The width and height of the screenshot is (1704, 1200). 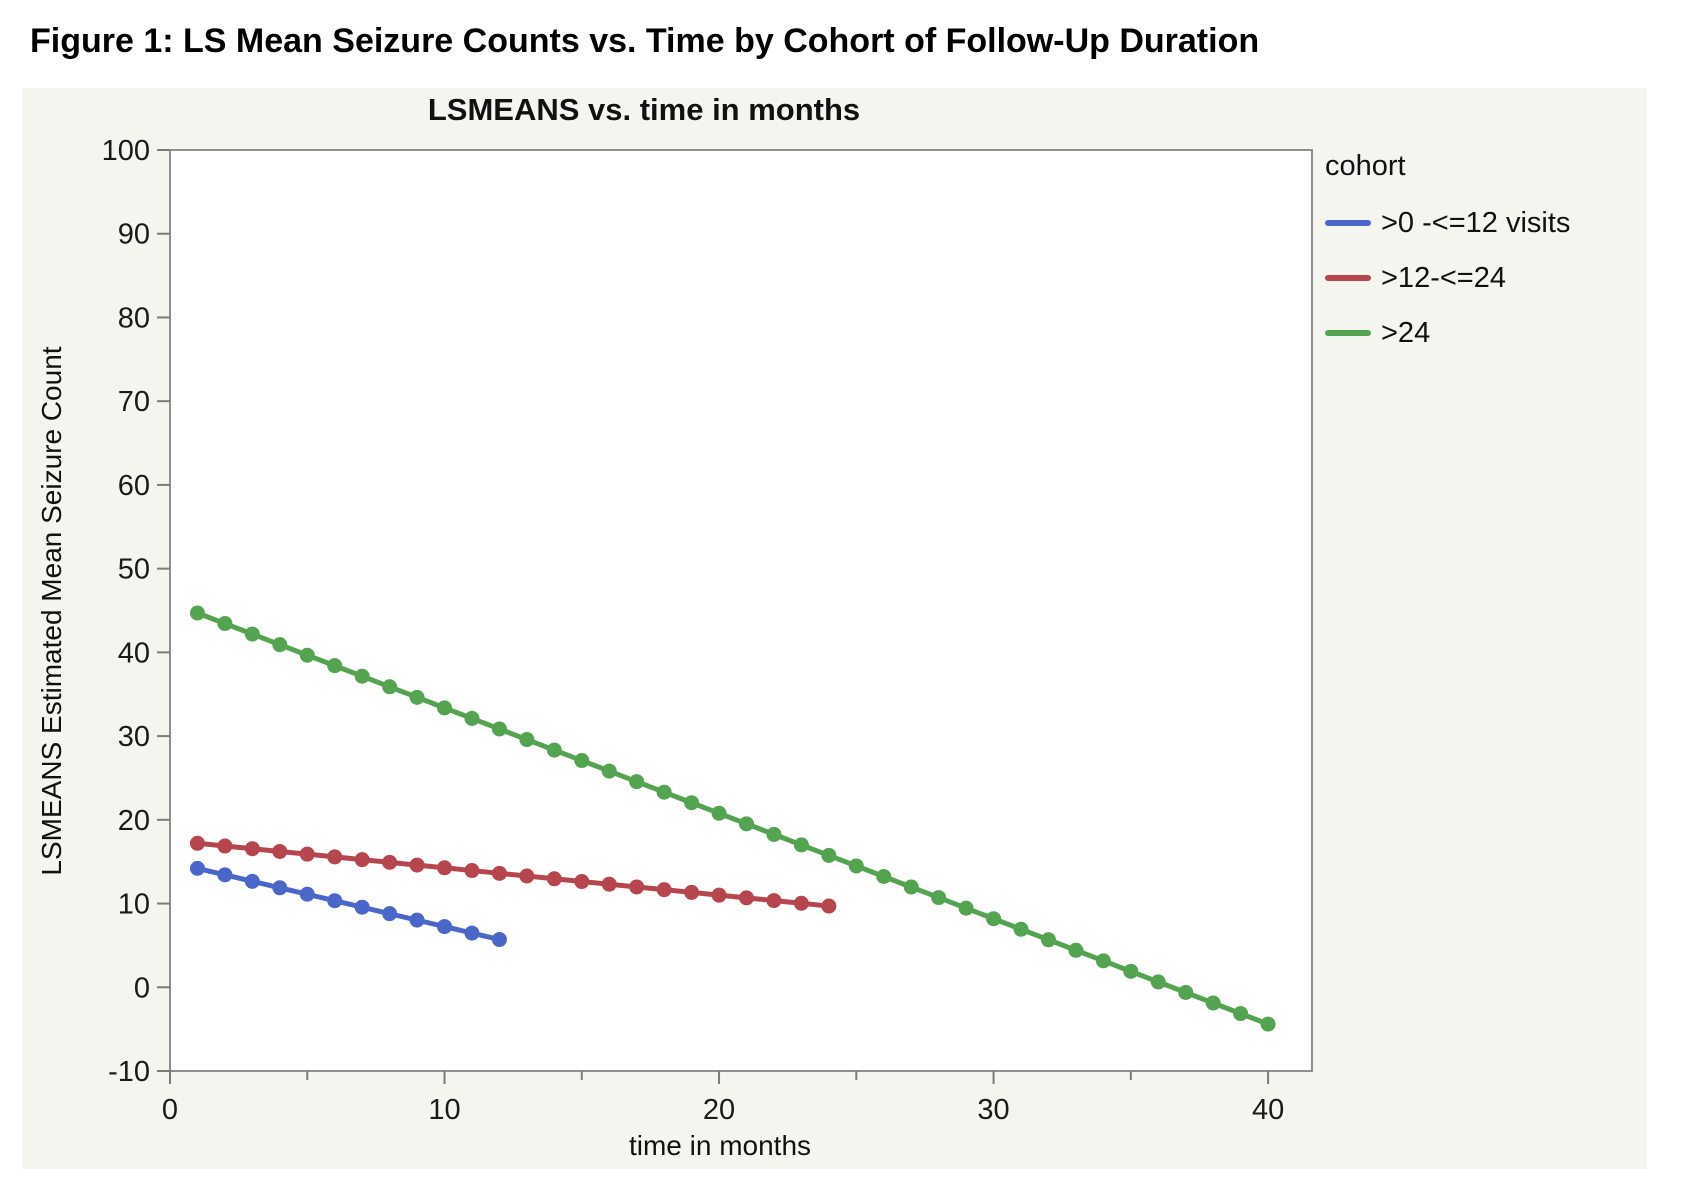 What do you see at coordinates (136, 611) in the screenshot?
I see `y-axis-ticks: -10 0 10 20 30 40 50 60 70 80 90 100` at bounding box center [136, 611].